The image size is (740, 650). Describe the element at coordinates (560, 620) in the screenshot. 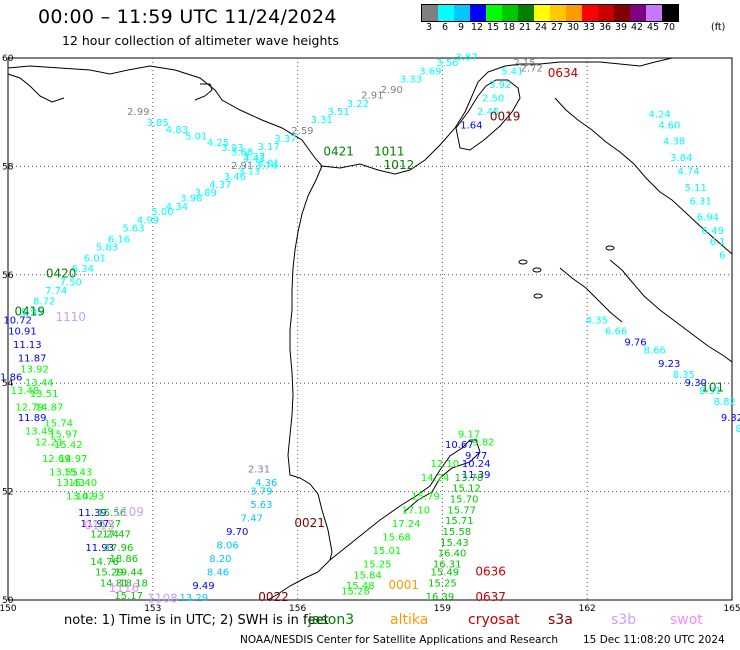

I see `satellite-s3a: s3a` at that location.